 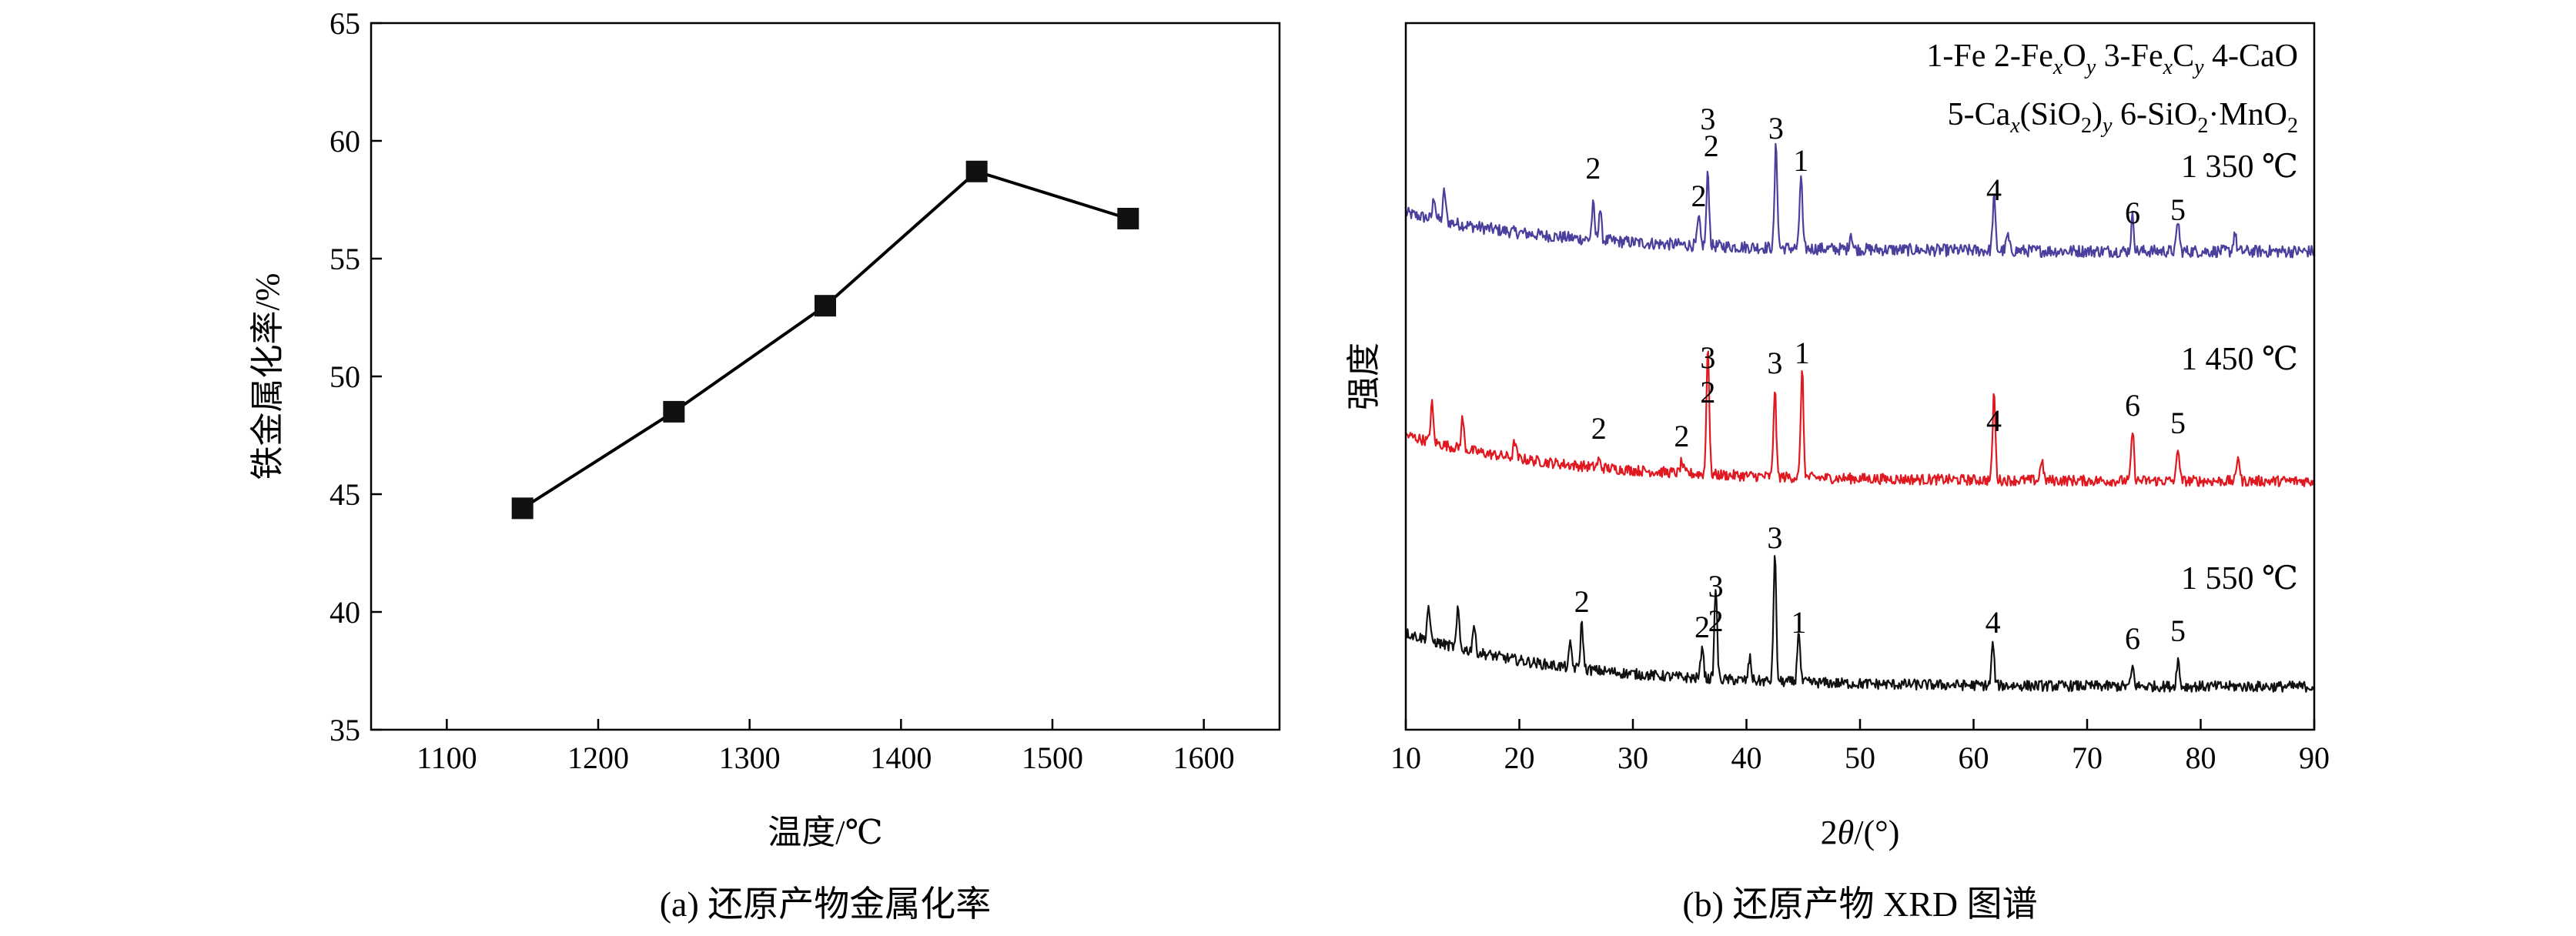 I want to click on chart-b-x-tick-label: 20, so click(x=1519, y=757).